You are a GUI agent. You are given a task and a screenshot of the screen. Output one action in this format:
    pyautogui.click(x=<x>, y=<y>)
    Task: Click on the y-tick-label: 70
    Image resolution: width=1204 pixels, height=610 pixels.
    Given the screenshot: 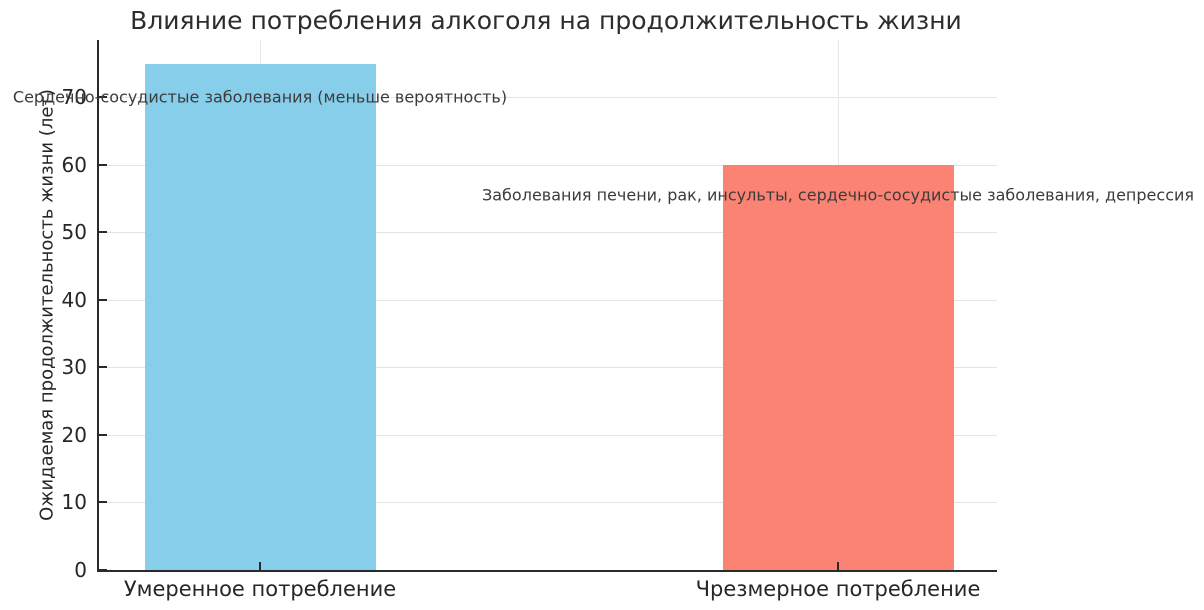 What is the action you would take?
    pyautogui.click(x=74, y=97)
    